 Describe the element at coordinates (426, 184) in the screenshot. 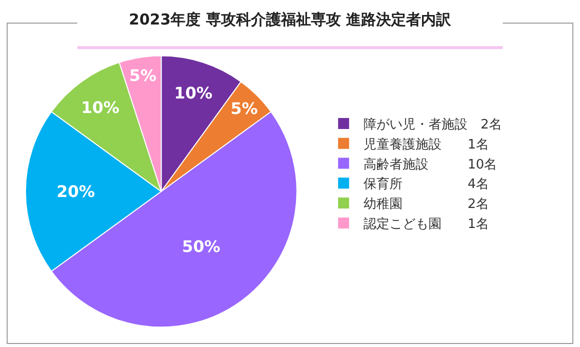

I see `legend-label: 保育所 4名` at that location.